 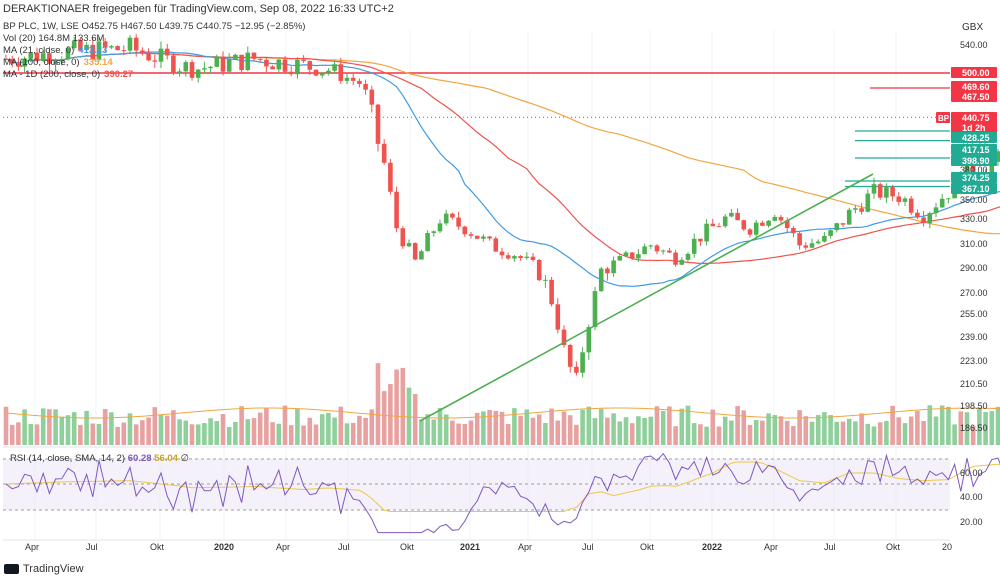 What do you see at coordinates (502, 486) in the screenshot?
I see `rsi-sma-line` at bounding box center [502, 486].